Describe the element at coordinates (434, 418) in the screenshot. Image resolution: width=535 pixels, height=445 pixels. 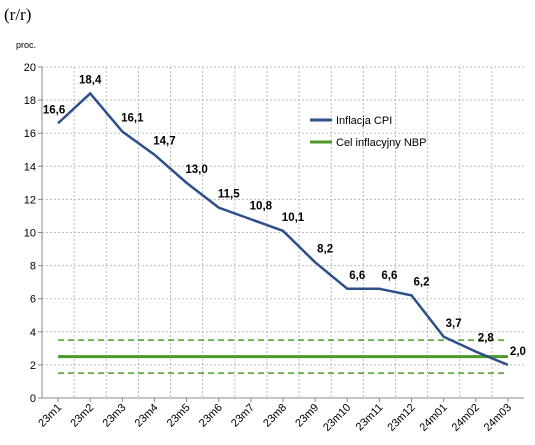
I see `x-tick-label: 24m01` at that location.